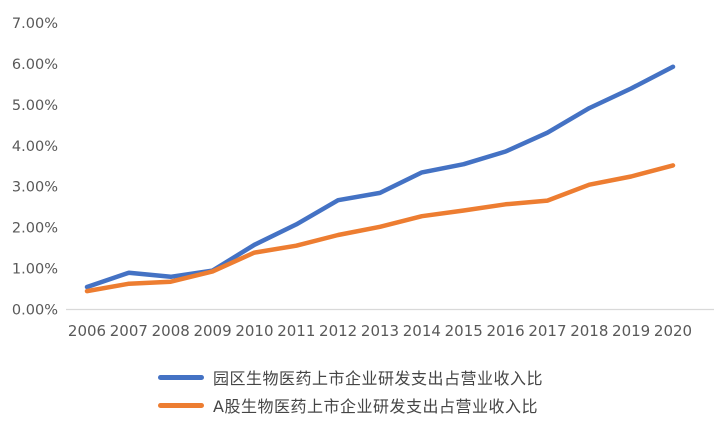  I want to click on x-tick-label: 2016, so click(505, 331).